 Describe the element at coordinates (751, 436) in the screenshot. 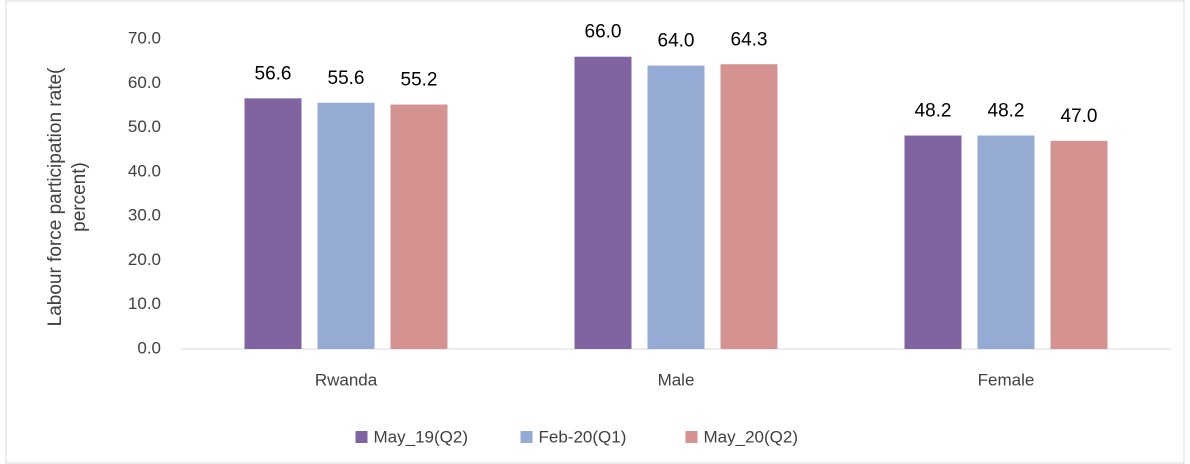

I see `legend-label: May_20(Q2)` at that location.